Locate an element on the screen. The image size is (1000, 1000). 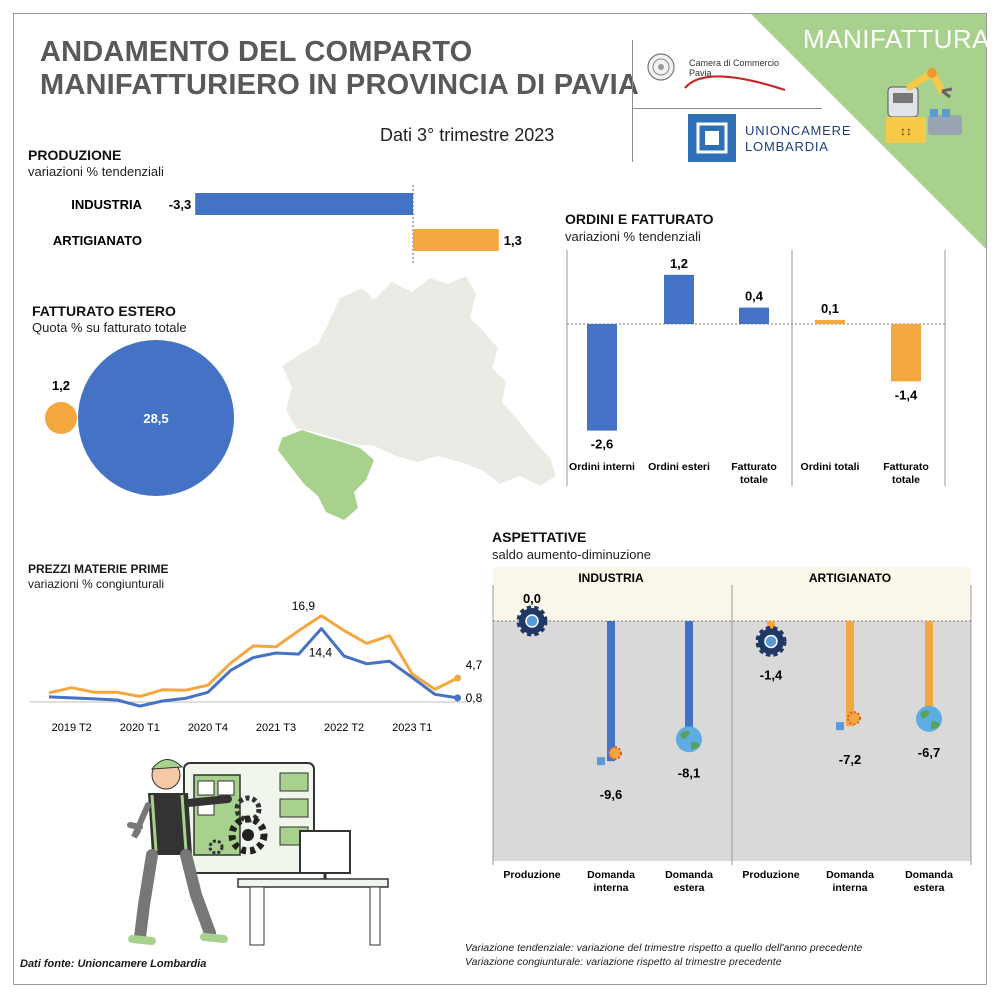
prezzi-tick-label: 2021 T3 is located at coordinates (276, 728).